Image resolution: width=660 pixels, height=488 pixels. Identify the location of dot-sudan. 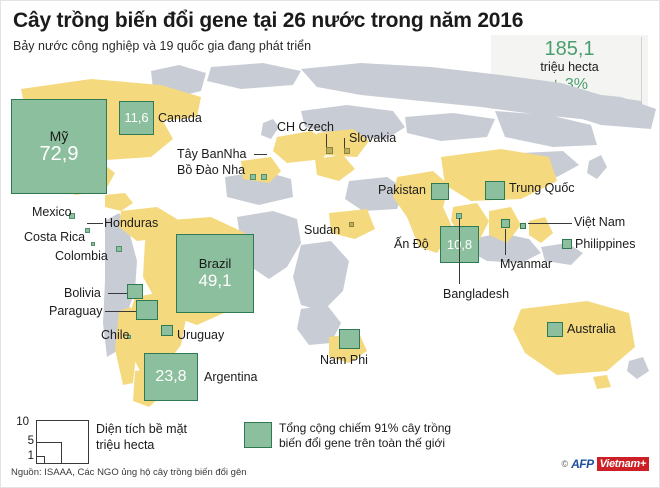
(351, 224).